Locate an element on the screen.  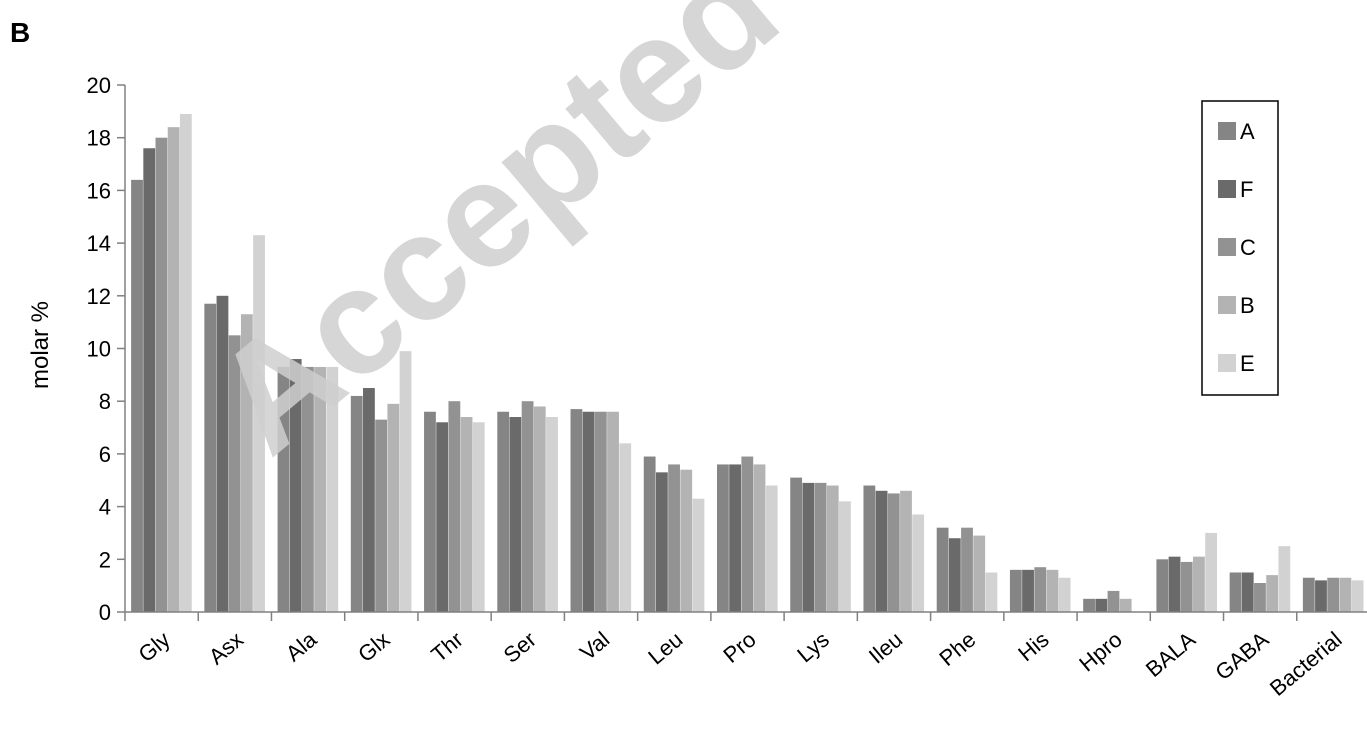
bar-asx-c is located at coordinates (234, 473).